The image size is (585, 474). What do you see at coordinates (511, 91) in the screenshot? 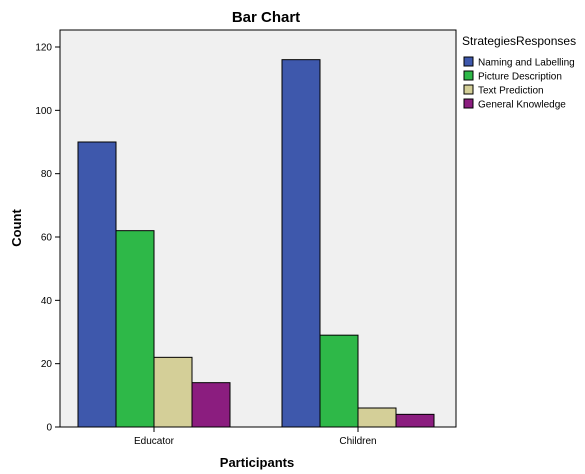
I see `legend-label: Text Prediction` at bounding box center [511, 91].